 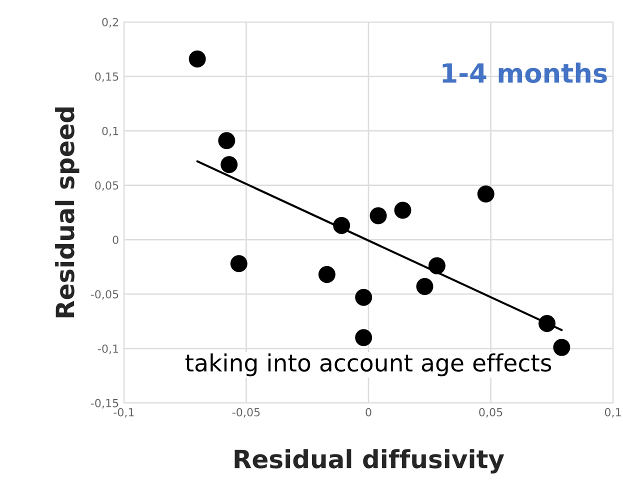 What do you see at coordinates (108, 349) in the screenshot?
I see `y-tick-label: -0,1` at bounding box center [108, 349].